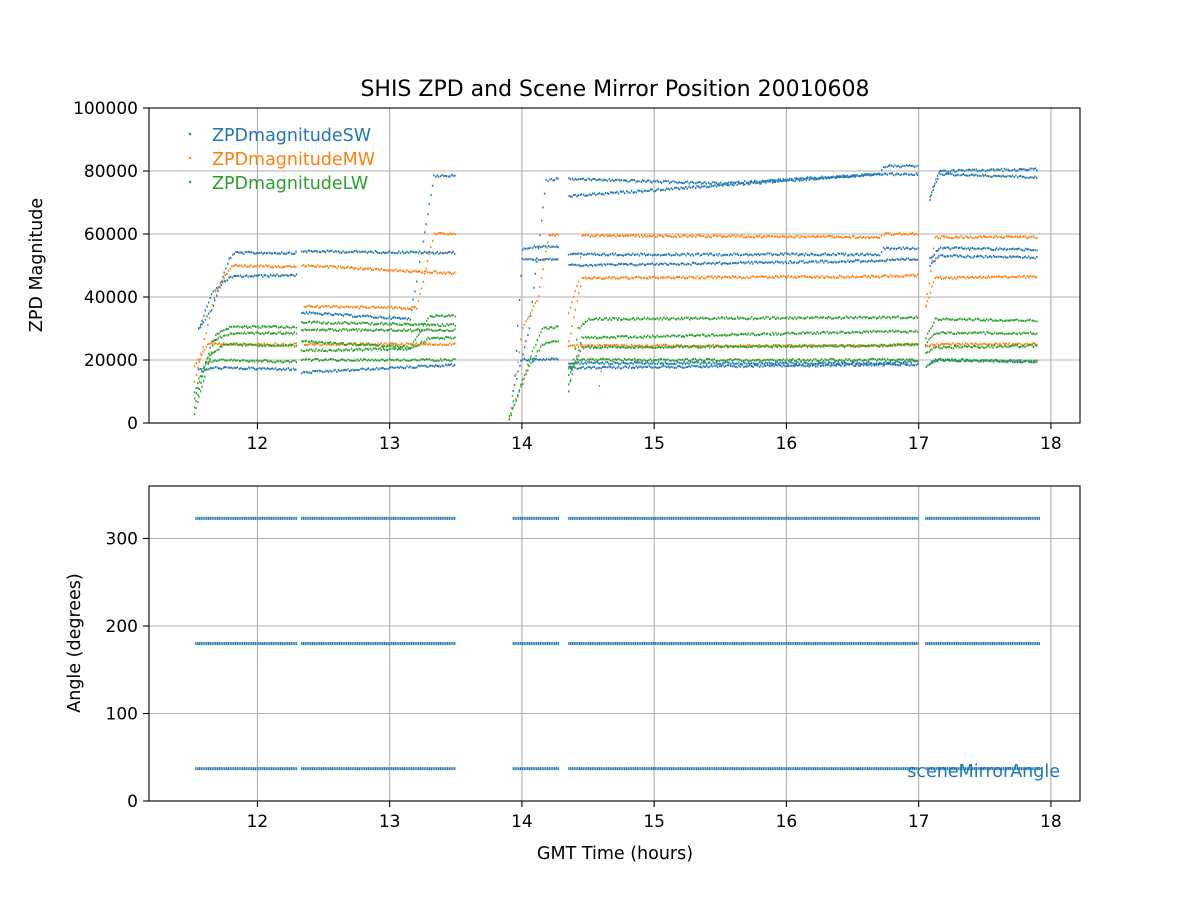  I want to click on top-y-tick-label: 100000, so click(105, 109).